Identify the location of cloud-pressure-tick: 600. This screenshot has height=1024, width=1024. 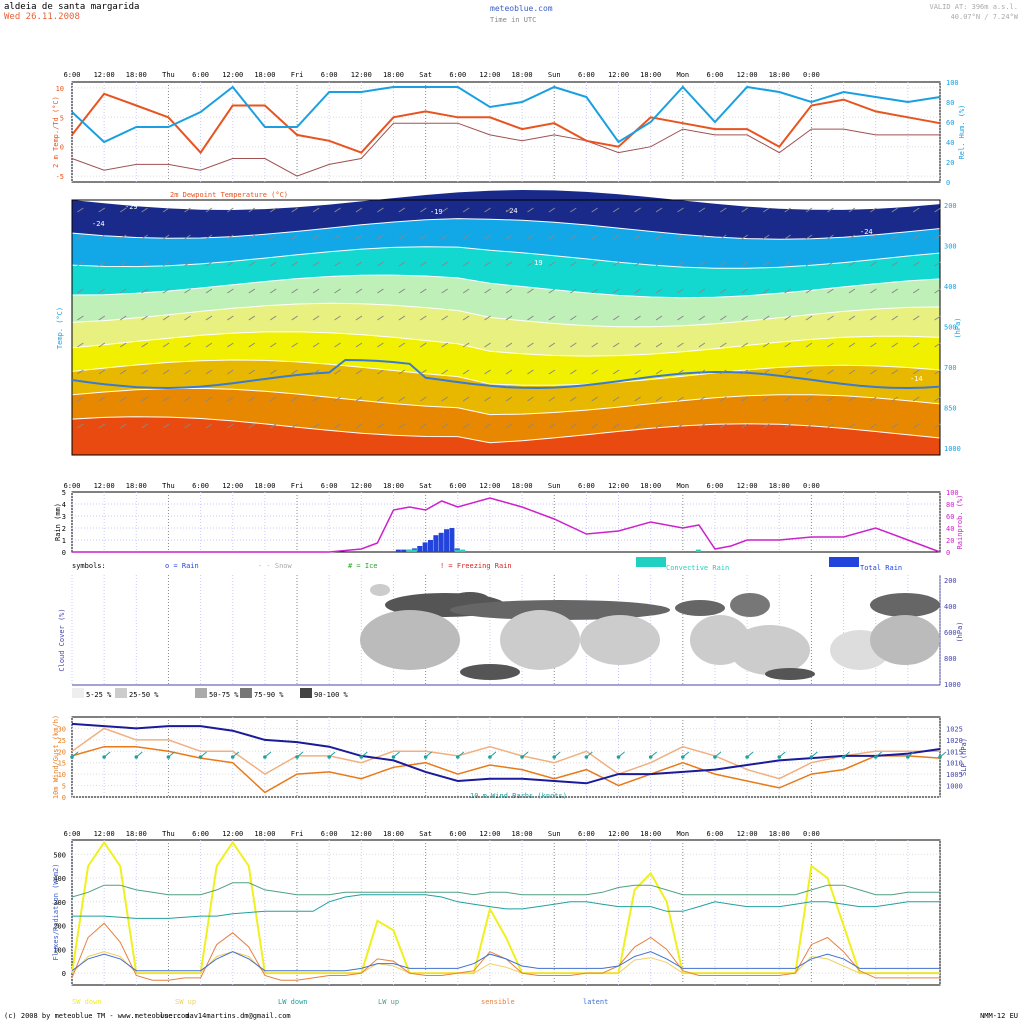
(950, 633).